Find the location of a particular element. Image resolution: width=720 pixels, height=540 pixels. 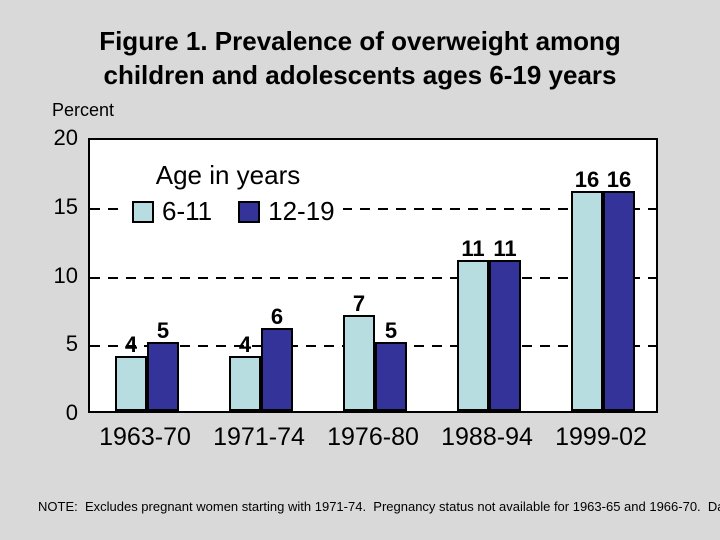

y-tick-label-20: 20 is located at coordinates (65, 137).